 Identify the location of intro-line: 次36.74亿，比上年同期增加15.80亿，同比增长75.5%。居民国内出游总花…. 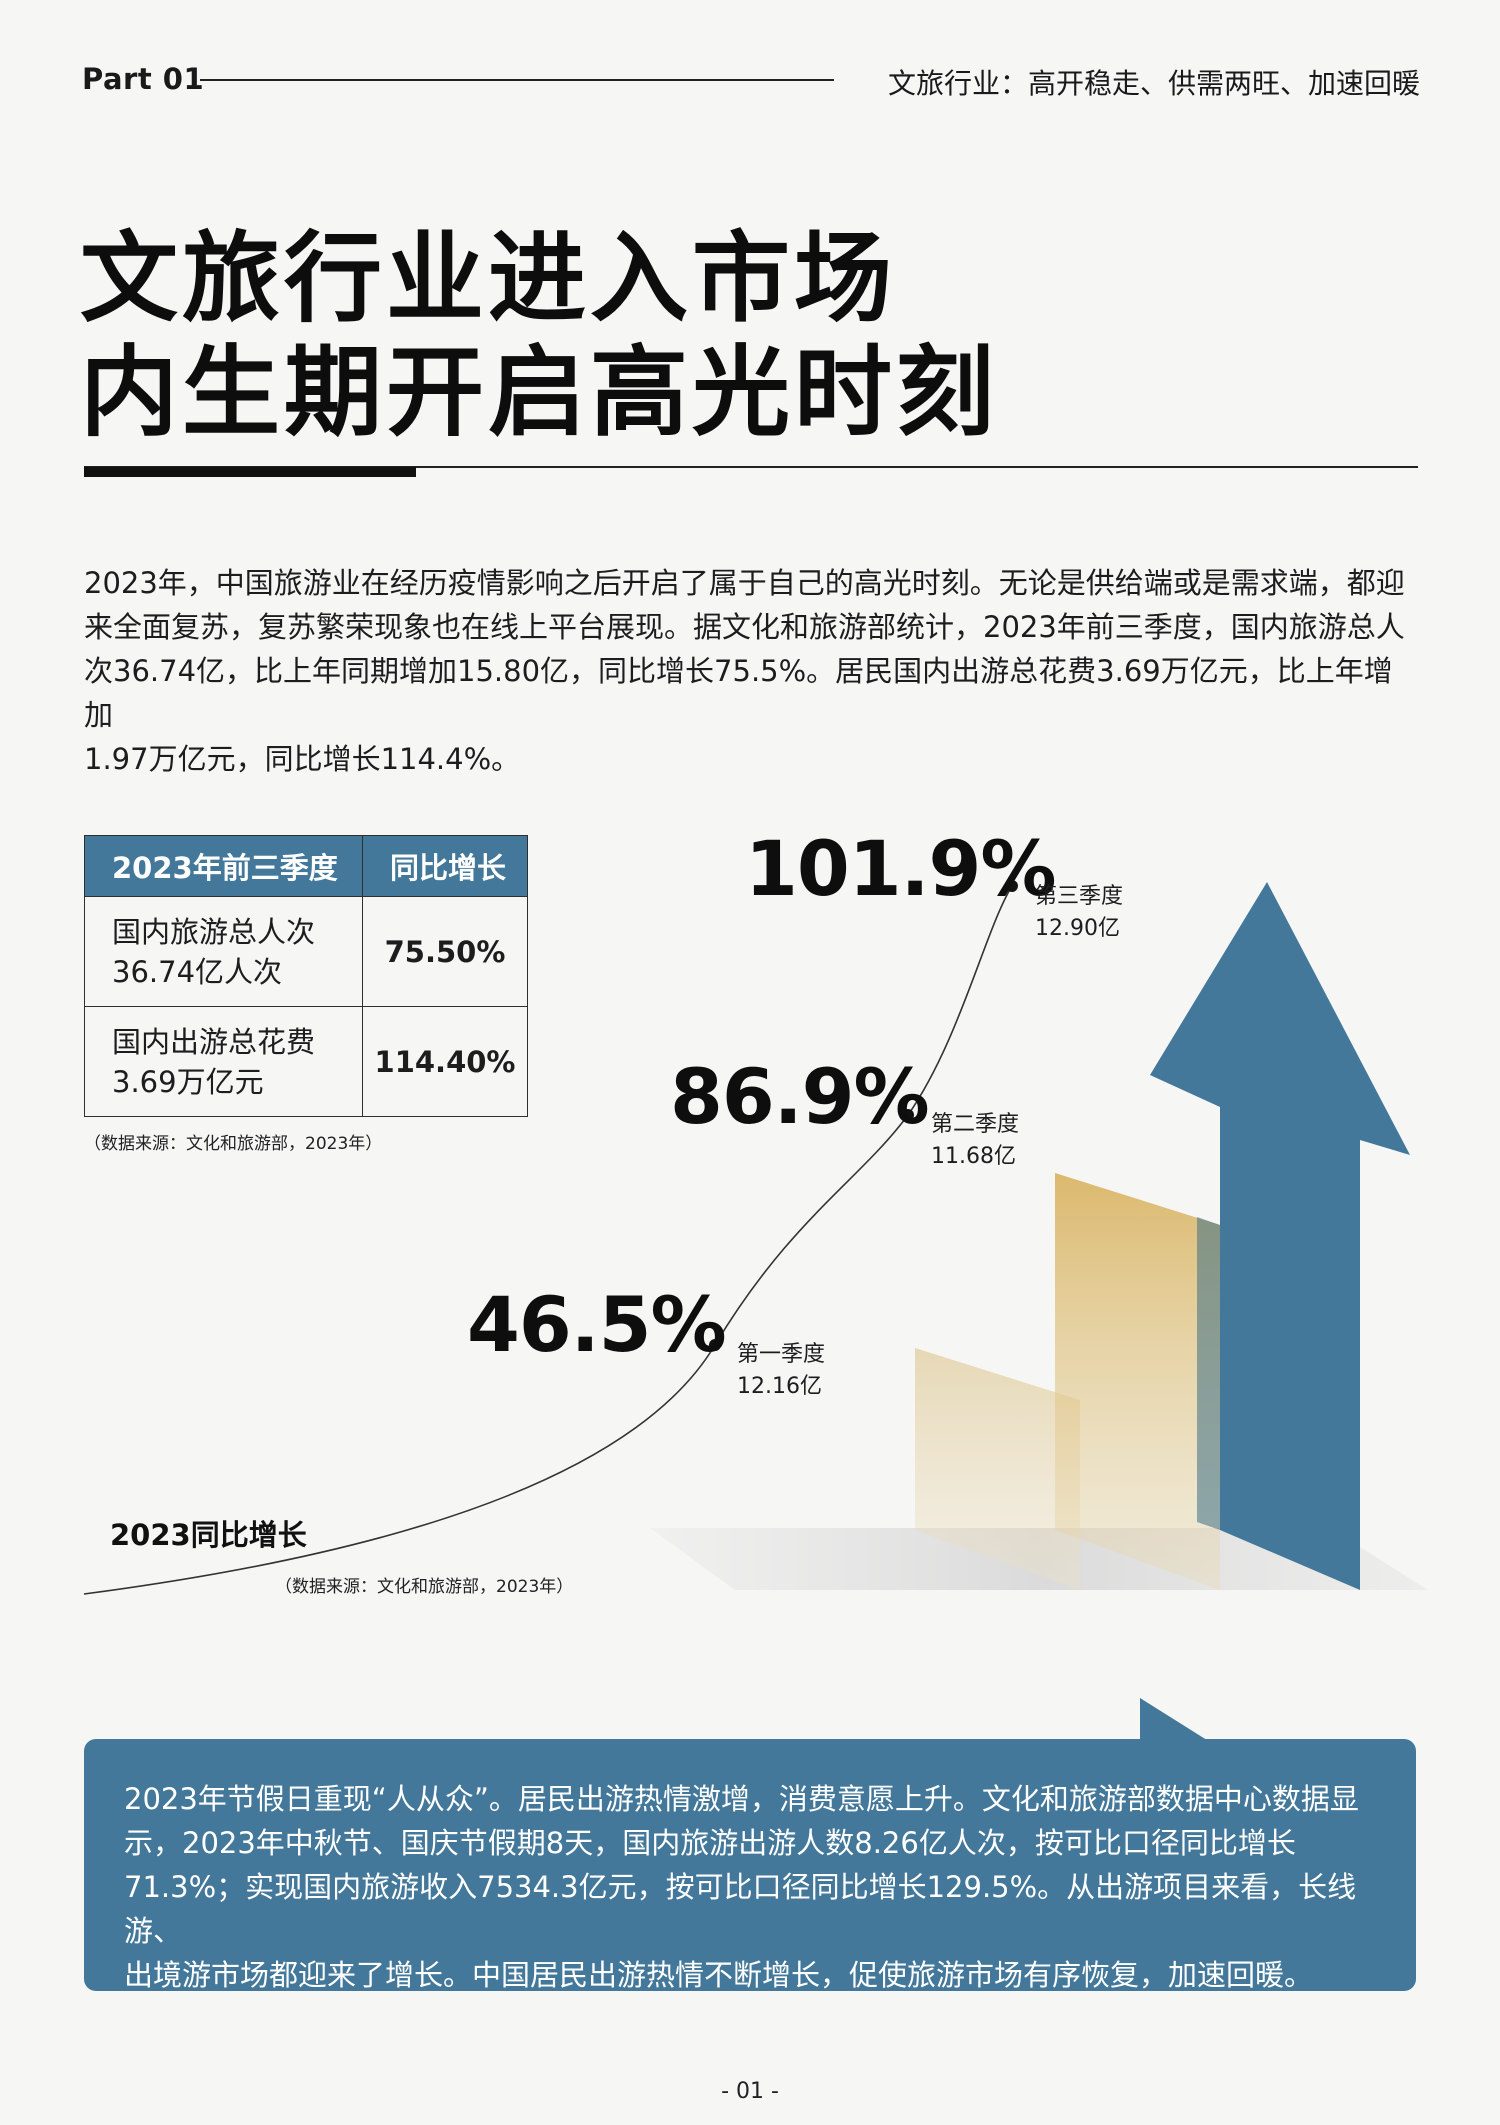
(738, 693).